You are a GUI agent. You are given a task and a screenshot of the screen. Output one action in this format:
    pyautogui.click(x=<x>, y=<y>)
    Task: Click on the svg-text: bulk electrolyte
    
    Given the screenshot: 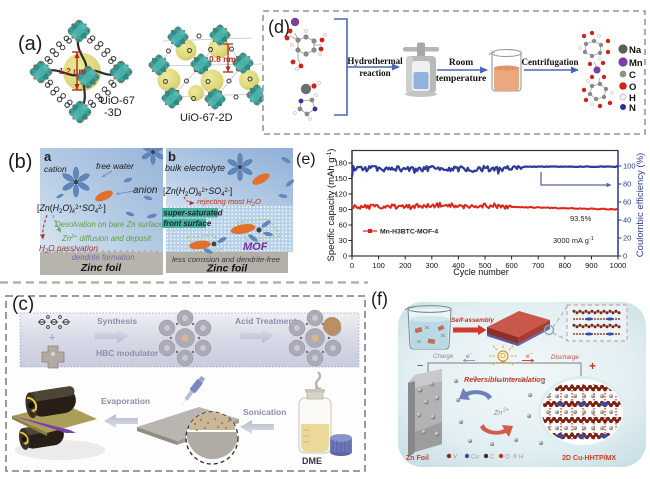 What is the action you would take?
    pyautogui.click(x=195, y=168)
    